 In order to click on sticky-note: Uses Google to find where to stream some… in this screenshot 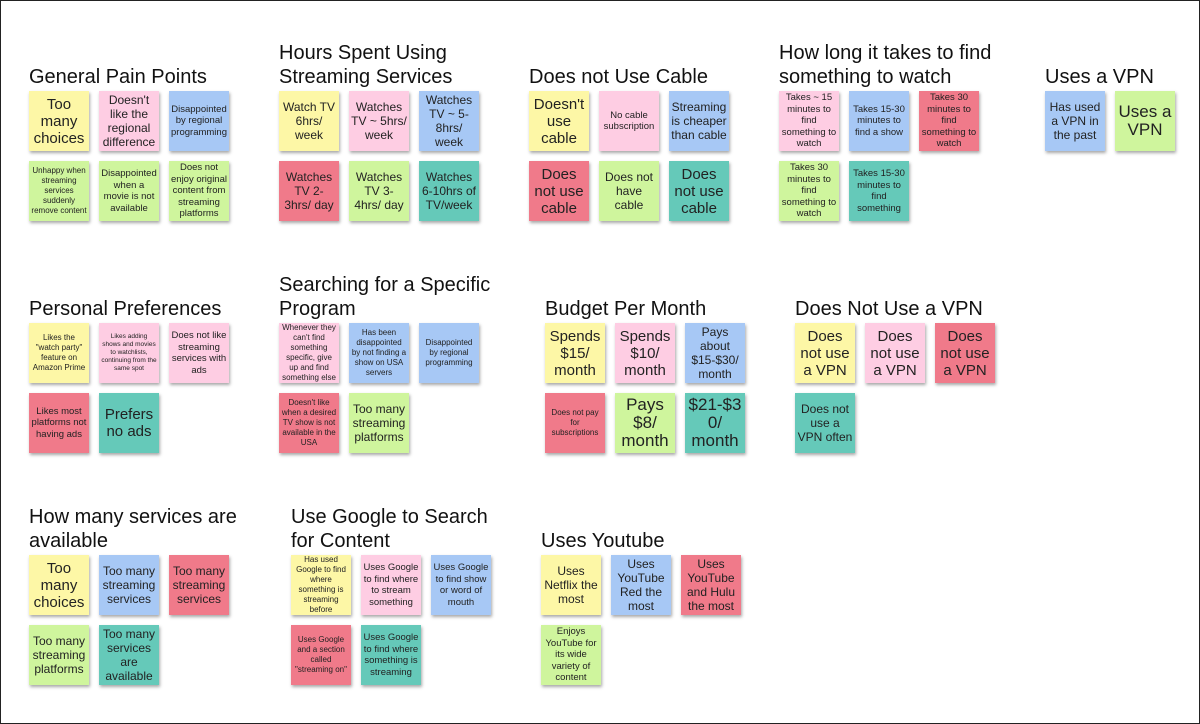, I will do `click(391, 585)`.